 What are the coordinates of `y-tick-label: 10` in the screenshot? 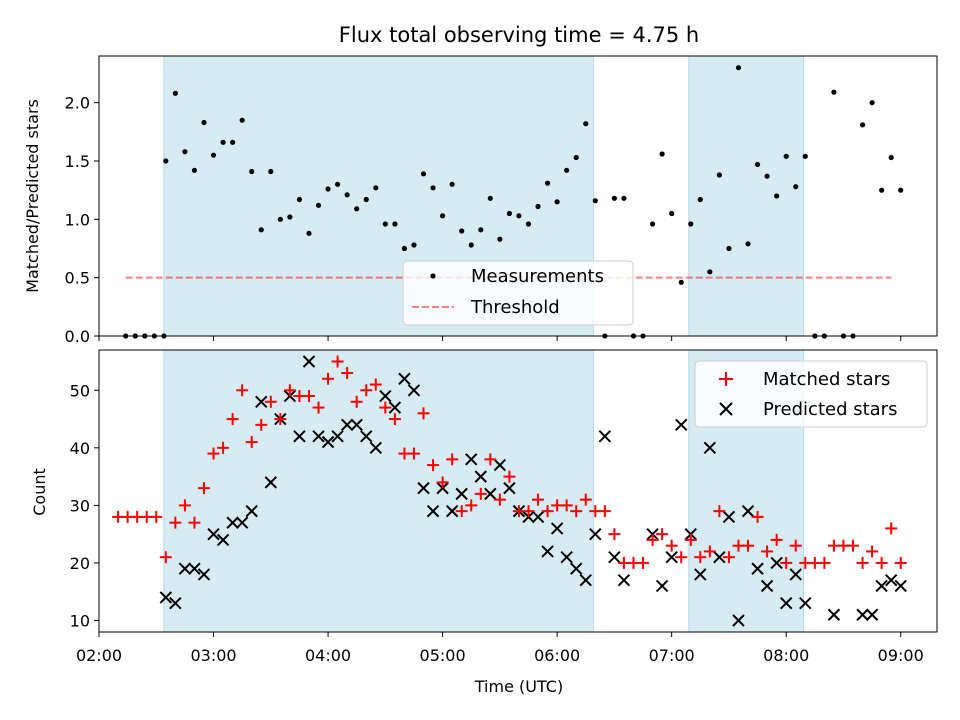 It's located at (80, 620).